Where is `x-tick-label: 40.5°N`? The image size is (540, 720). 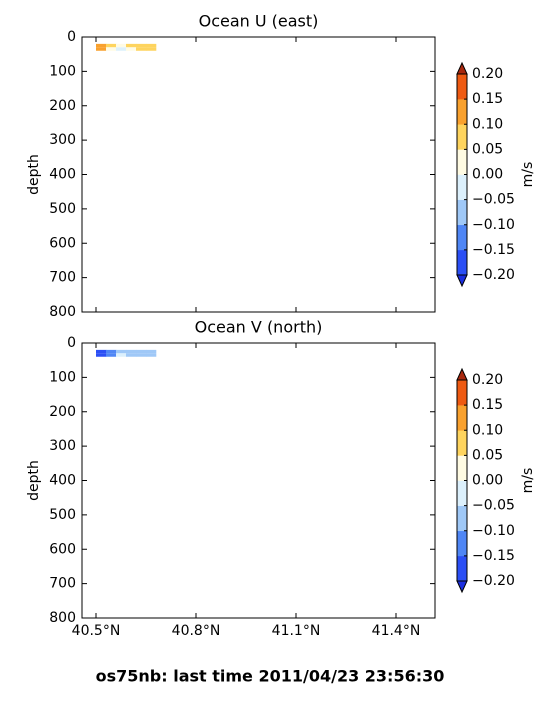 x-tick-label: 40.5°N is located at coordinates (96, 631).